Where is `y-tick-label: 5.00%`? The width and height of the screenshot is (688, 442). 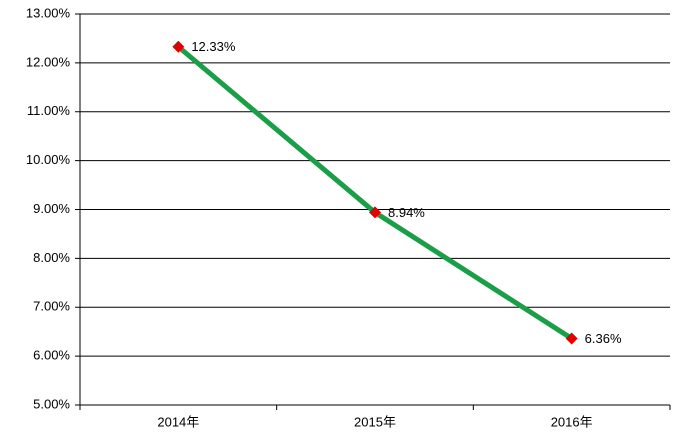 y-tick-label: 5.00% is located at coordinates (51, 403).